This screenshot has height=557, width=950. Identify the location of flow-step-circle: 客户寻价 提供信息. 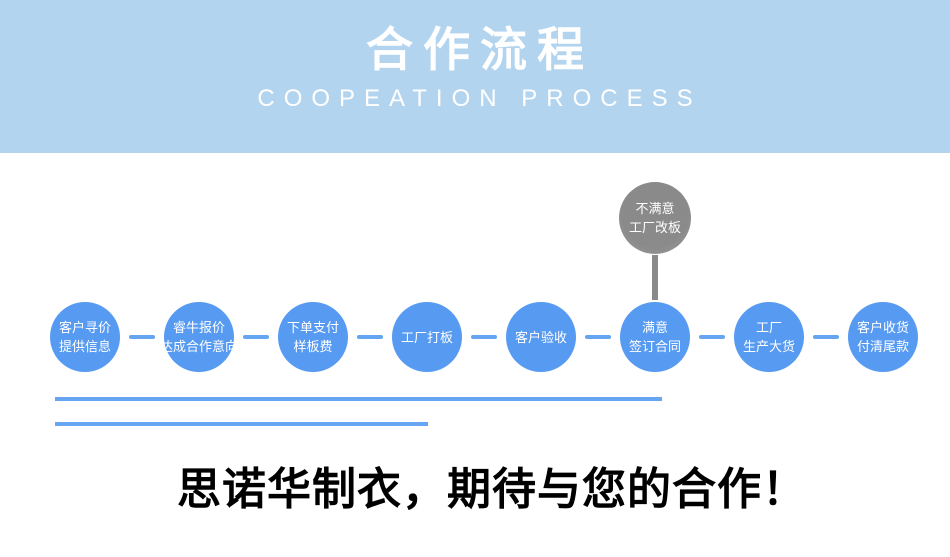
(85, 337).